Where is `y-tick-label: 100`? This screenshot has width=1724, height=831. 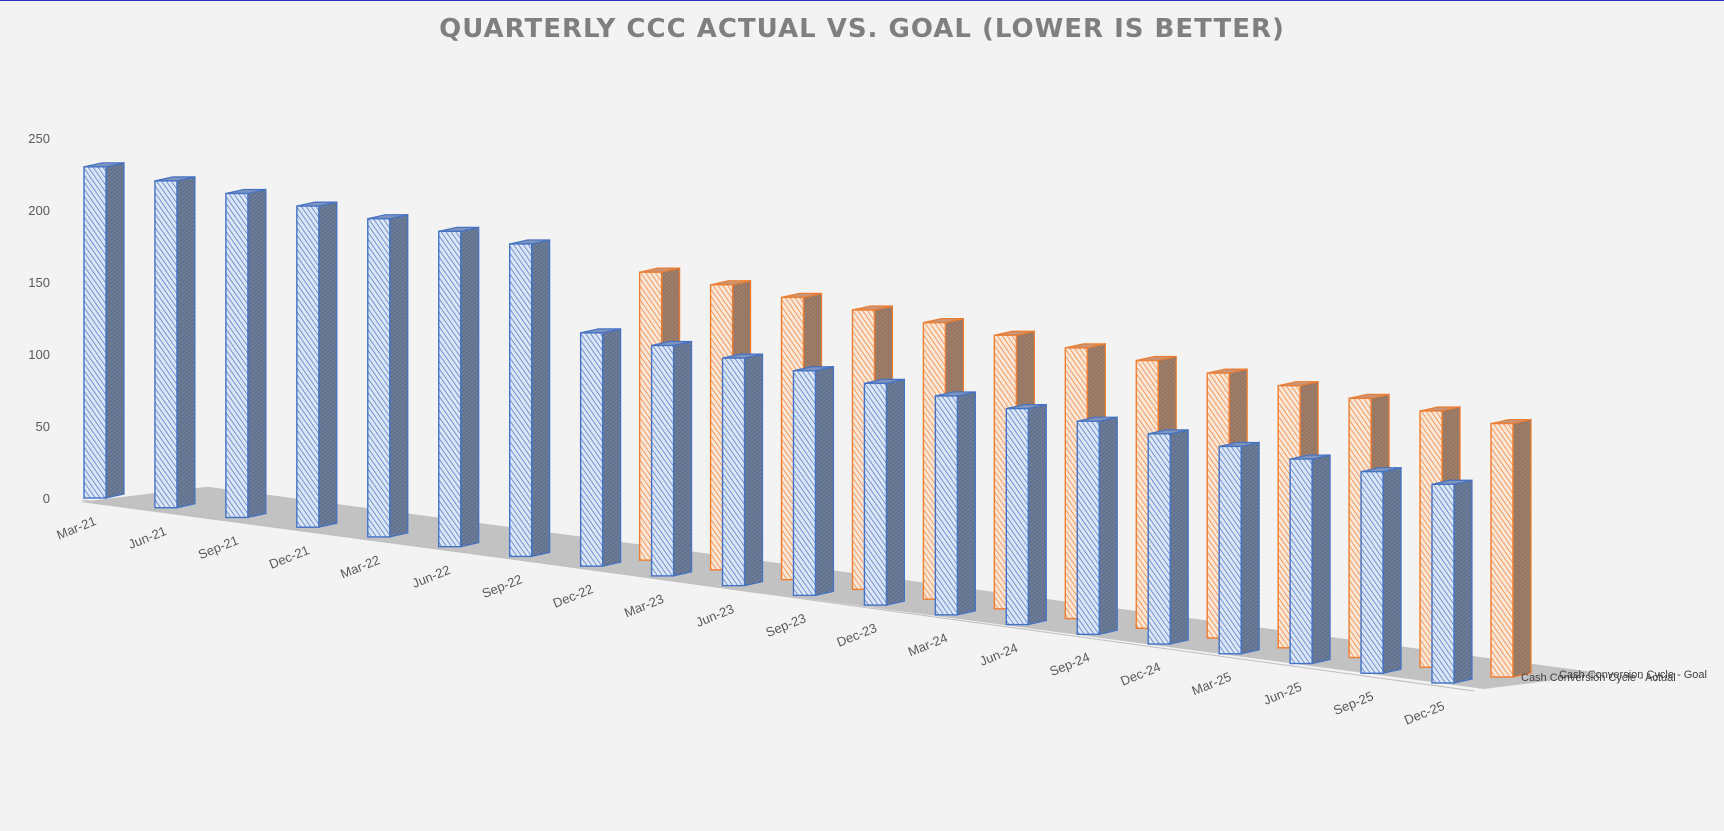
y-tick-label: 100 is located at coordinates (39, 354).